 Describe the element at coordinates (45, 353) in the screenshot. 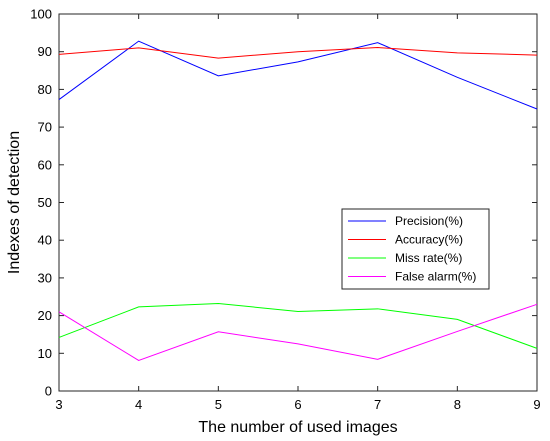

I see `y-tick-label: 10` at that location.